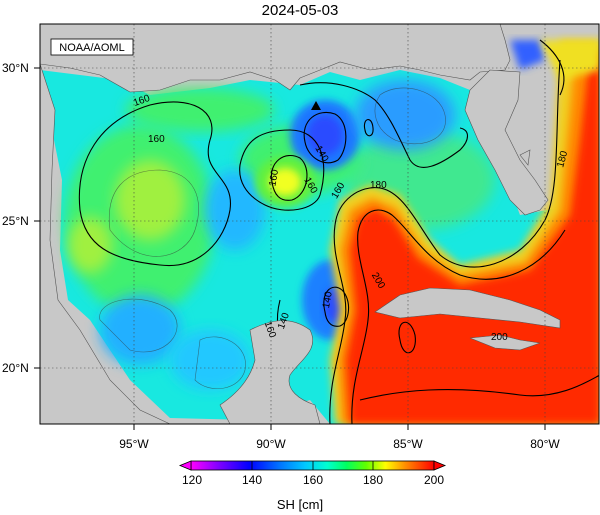 The width and height of the screenshot is (600, 515). Describe the element at coordinates (15, 221) in the screenshot. I see `lat-label: 25°N` at that location.